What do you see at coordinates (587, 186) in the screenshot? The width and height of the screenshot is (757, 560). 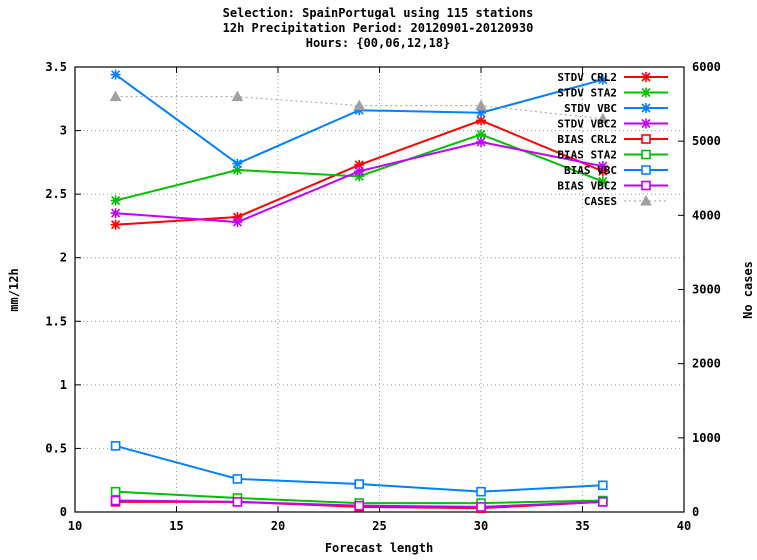 I see `legend-label: BIAS VBC2` at bounding box center [587, 186].